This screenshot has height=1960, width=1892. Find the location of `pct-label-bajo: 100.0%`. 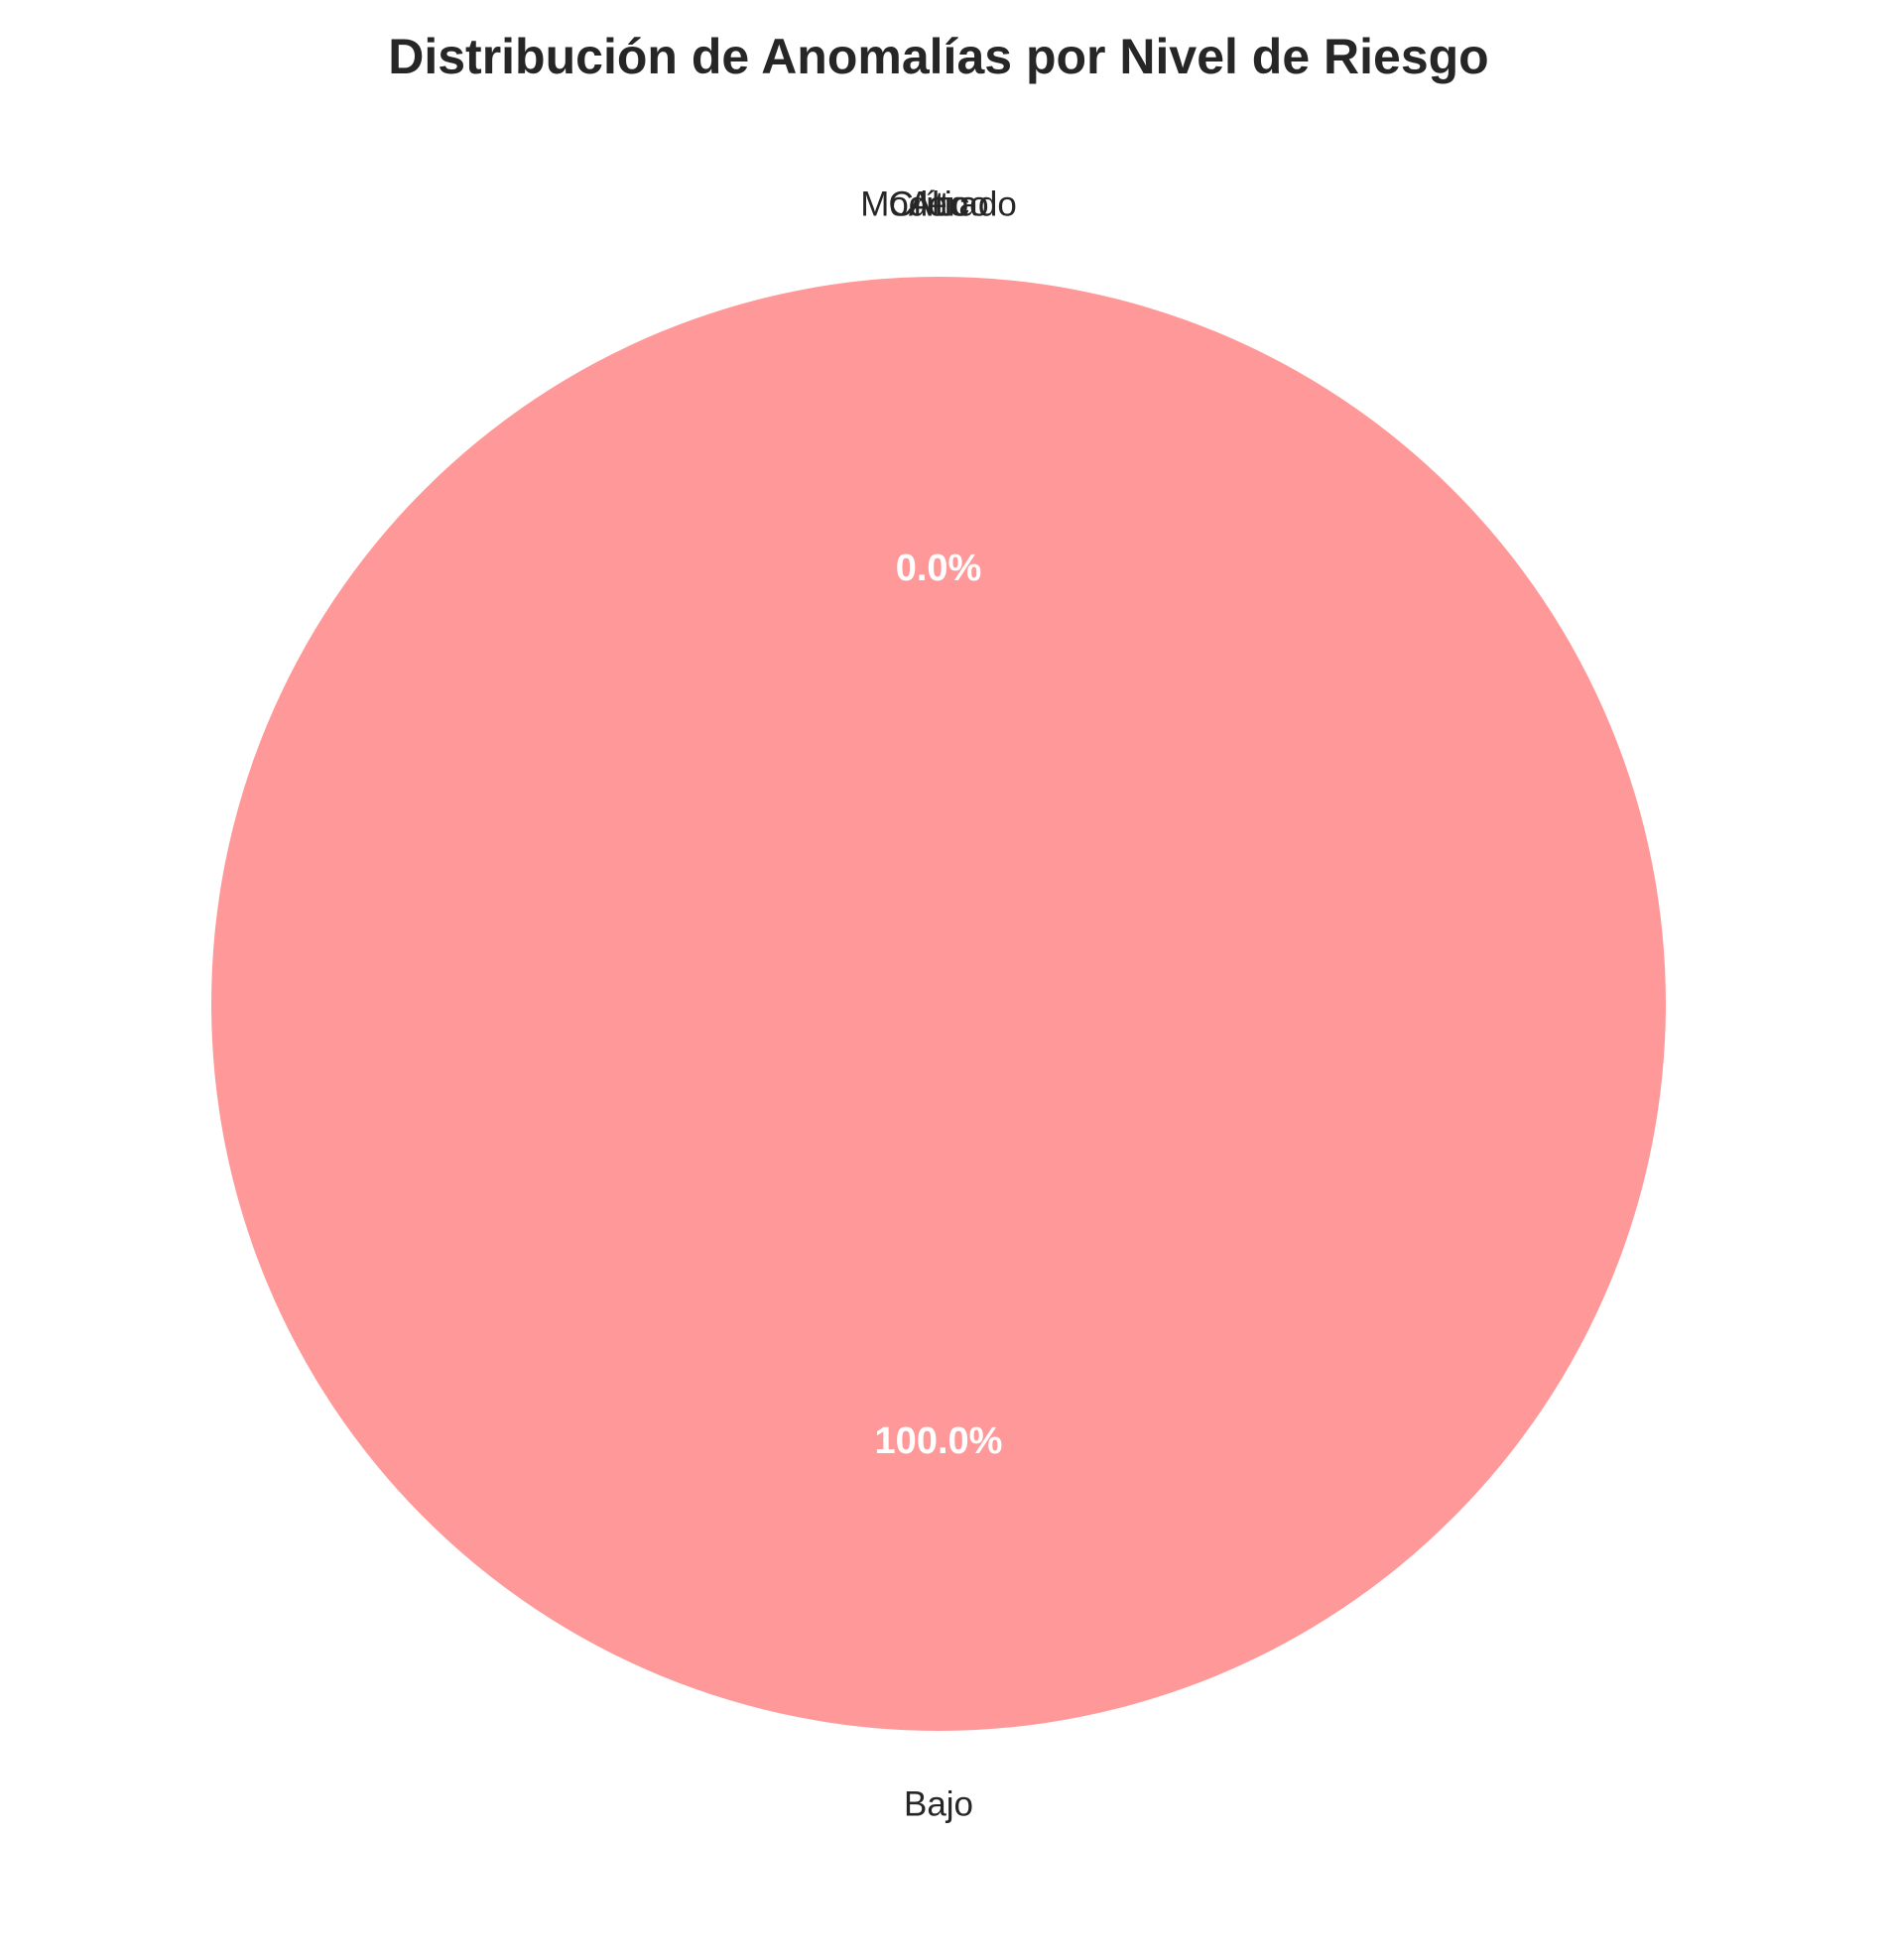

pct-label-bajo: 100.0% is located at coordinates (939, 1441).